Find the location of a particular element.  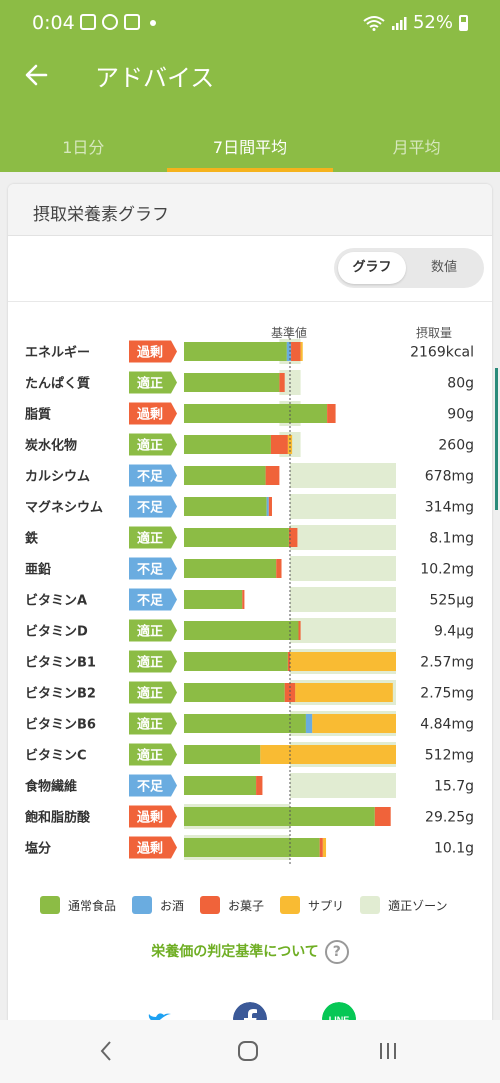

view-toggle: グラフ 数値 is located at coordinates (409, 268).